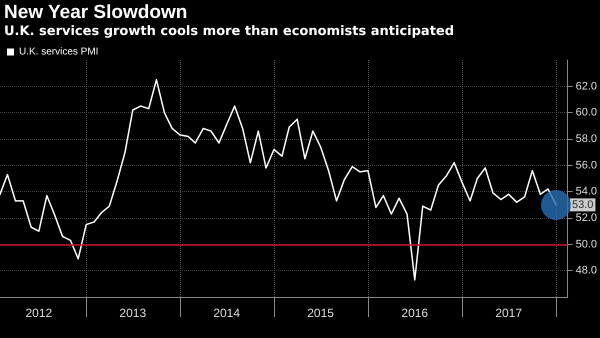 The image size is (600, 338). Describe the element at coordinates (320, 313) in the screenshot. I see `x-tick-label: 2015` at that location.